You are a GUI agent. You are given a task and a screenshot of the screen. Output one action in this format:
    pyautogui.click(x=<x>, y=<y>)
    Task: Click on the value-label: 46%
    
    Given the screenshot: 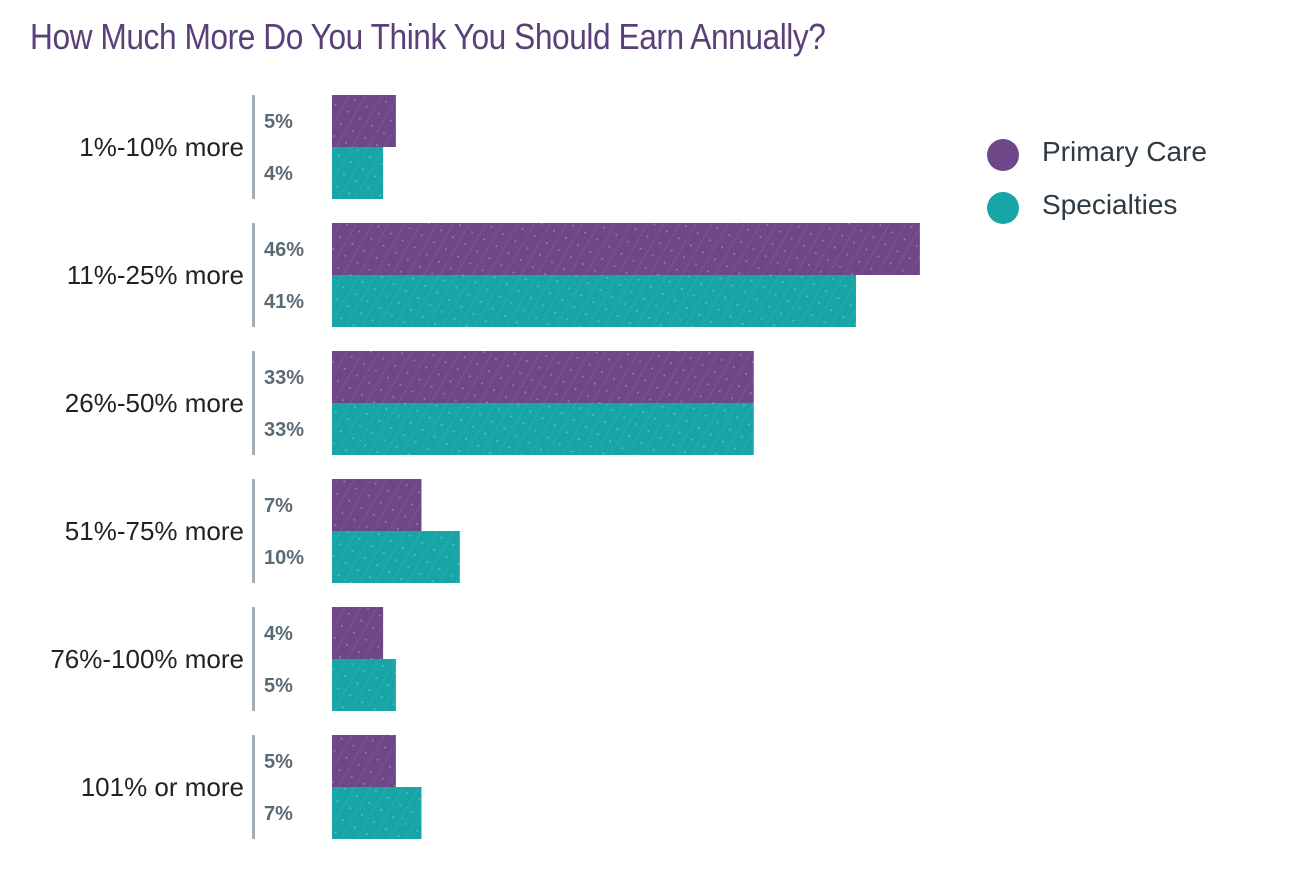 What is the action you would take?
    pyautogui.click(x=284, y=250)
    